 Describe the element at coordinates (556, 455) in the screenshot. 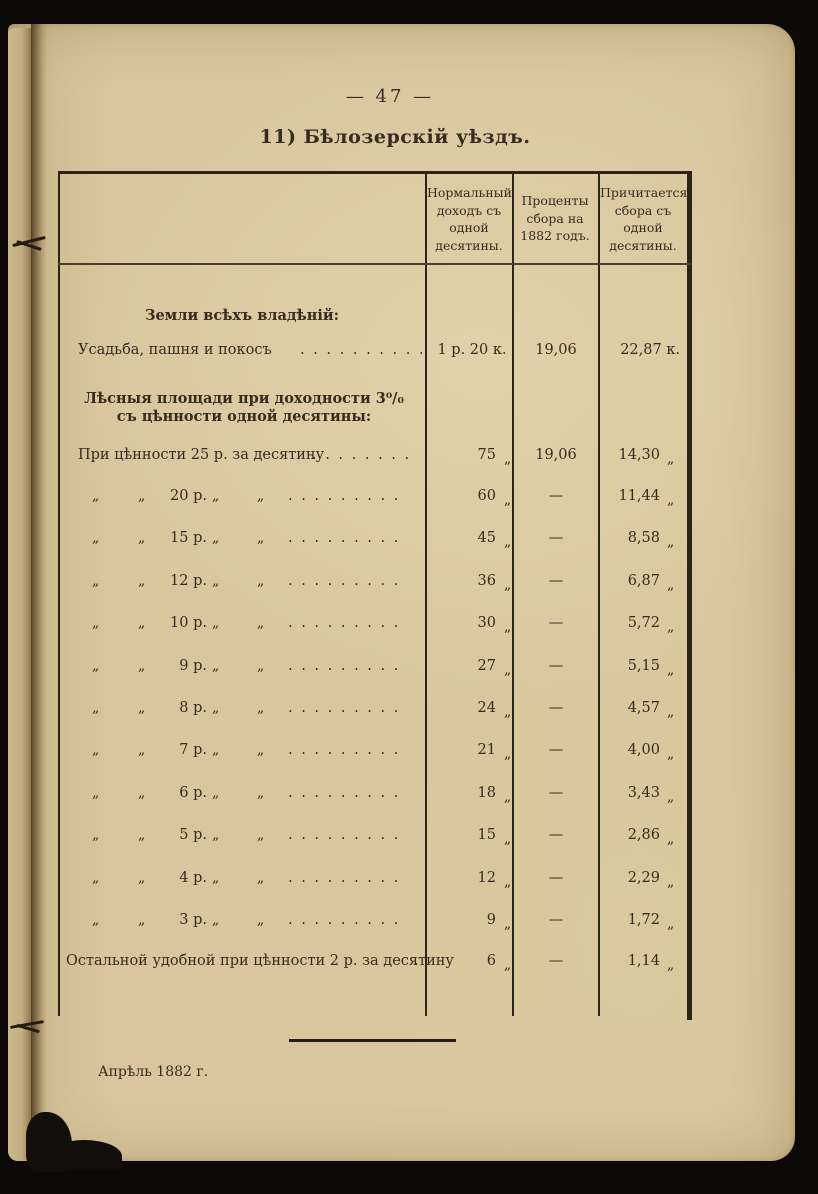

I see `percent-value: 19,06` at that location.